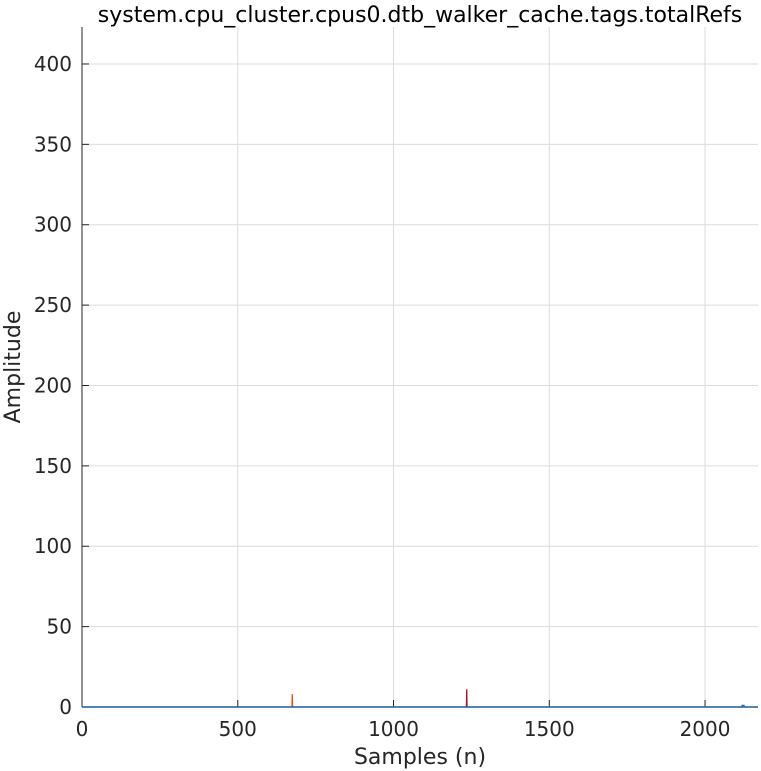 Image resolution: width=761 pixels, height=771 pixels. What do you see at coordinates (53, 64) in the screenshot?
I see `y-tick-label: 400` at bounding box center [53, 64].